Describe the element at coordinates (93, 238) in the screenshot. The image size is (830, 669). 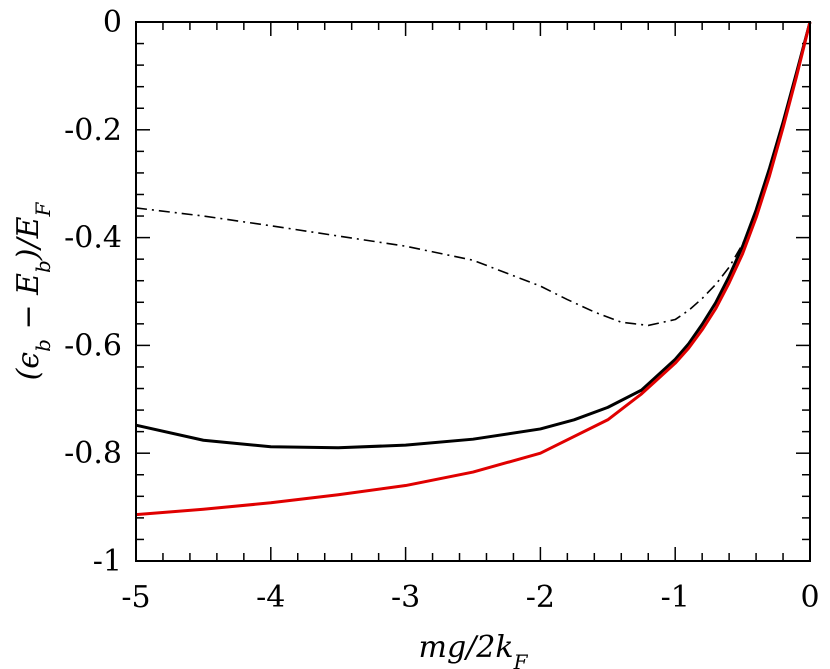
I see `y-tick-label: -0.4` at that location.